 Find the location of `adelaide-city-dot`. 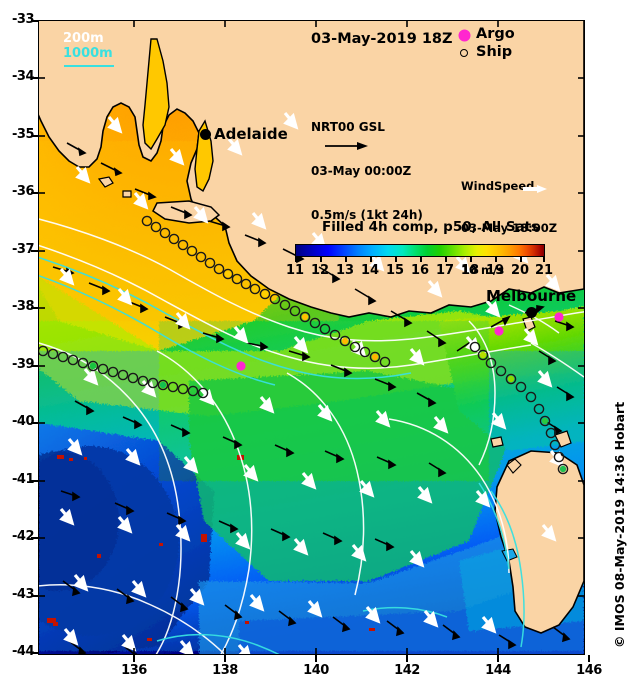

adelaide-city-dot is located at coordinates (205, 134).